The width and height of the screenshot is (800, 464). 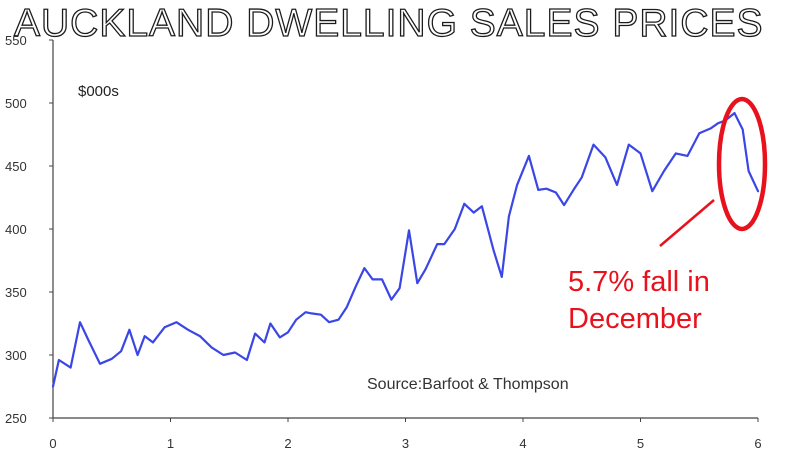 I want to click on y-tick-label: 400, so click(x=16, y=229).